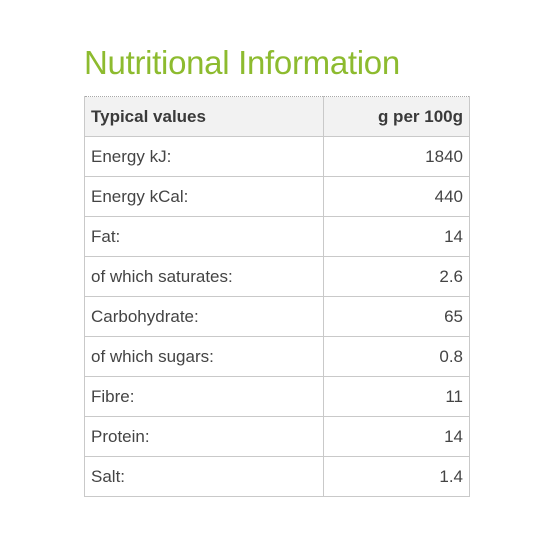 This screenshot has width=560, height=560. Describe the element at coordinates (396, 156) in the screenshot. I see `nutrient-value: 1840` at that location.